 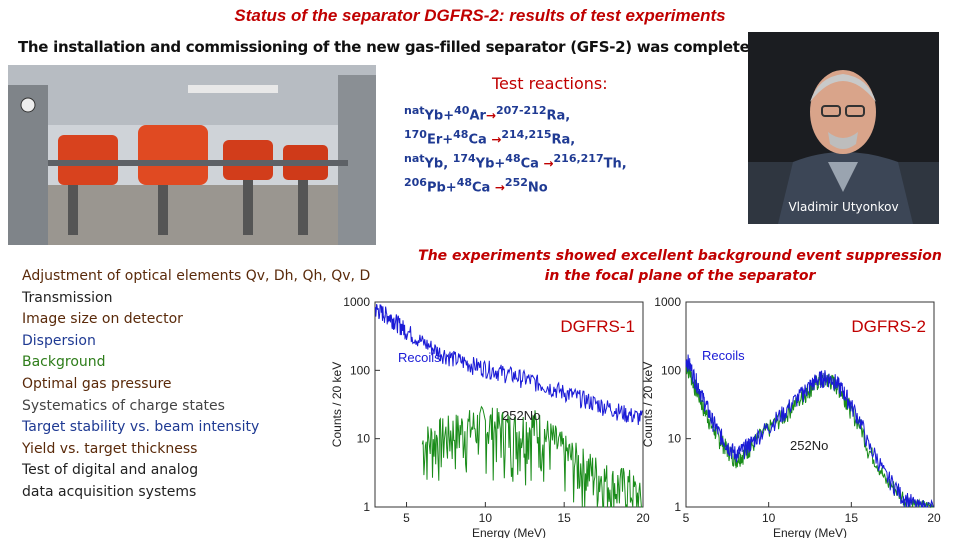 What do you see at coordinates (476, 186) in the screenshot?
I see `reaction-line: 206Pb+48Ca →252No` at bounding box center [476, 186].